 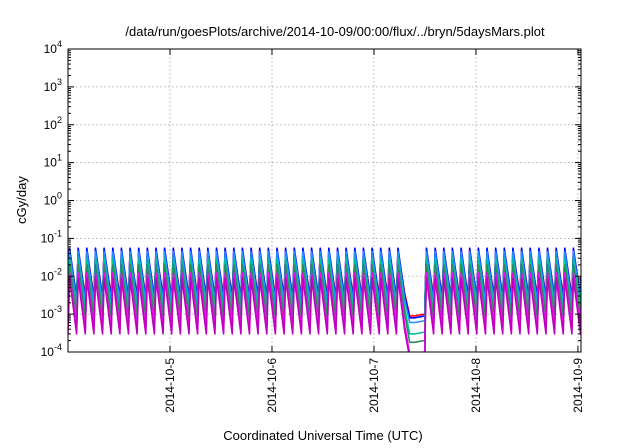 I want to click on y-axis-label: cGy/day, so click(x=21, y=200).